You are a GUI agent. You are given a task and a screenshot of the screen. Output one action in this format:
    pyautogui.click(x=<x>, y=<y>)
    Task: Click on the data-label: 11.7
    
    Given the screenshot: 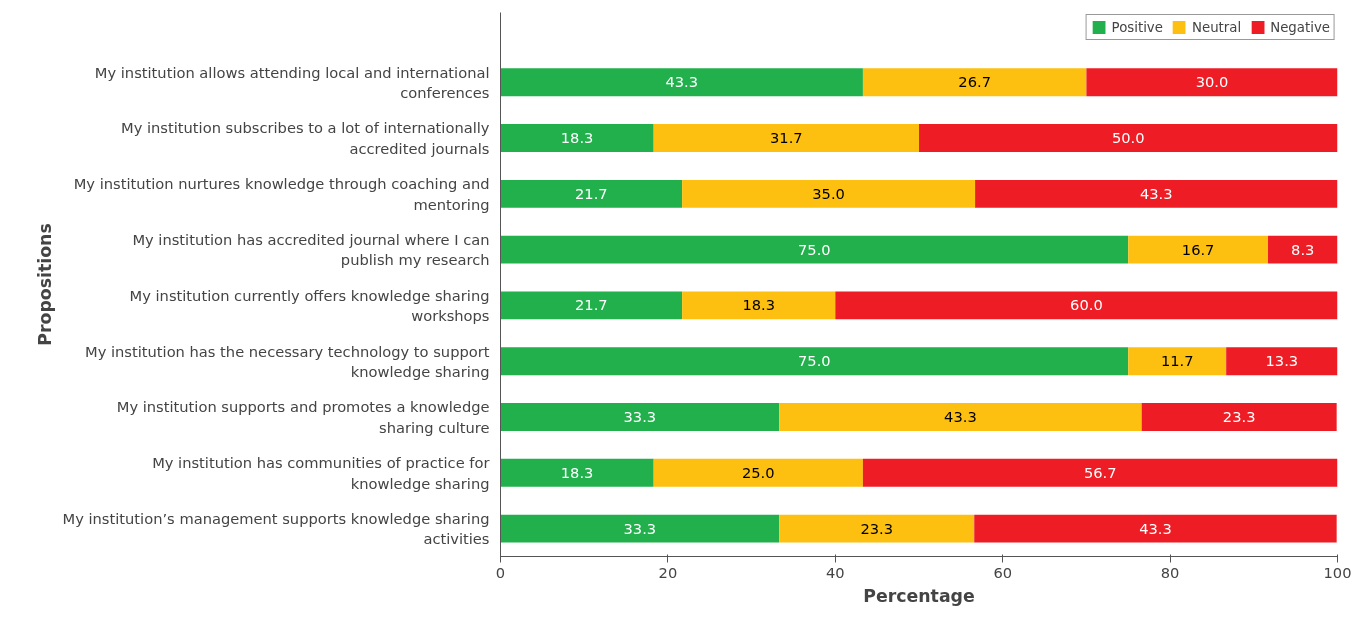 What is the action you would take?
    pyautogui.click(x=1177, y=361)
    